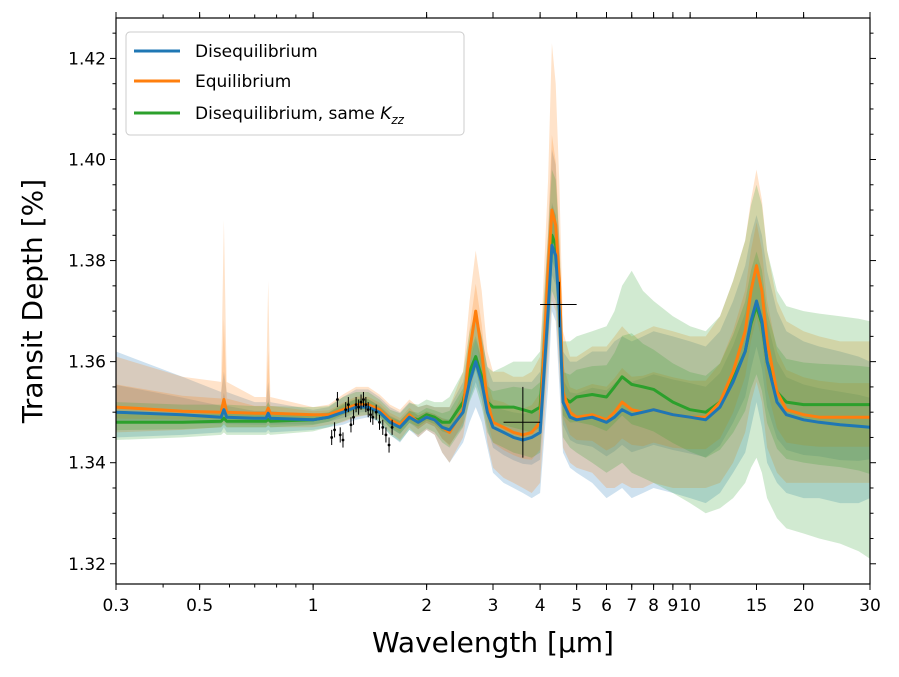 This screenshot has height=677, width=899. I want to click on y-tick-label: 1.40, so click(87, 161).